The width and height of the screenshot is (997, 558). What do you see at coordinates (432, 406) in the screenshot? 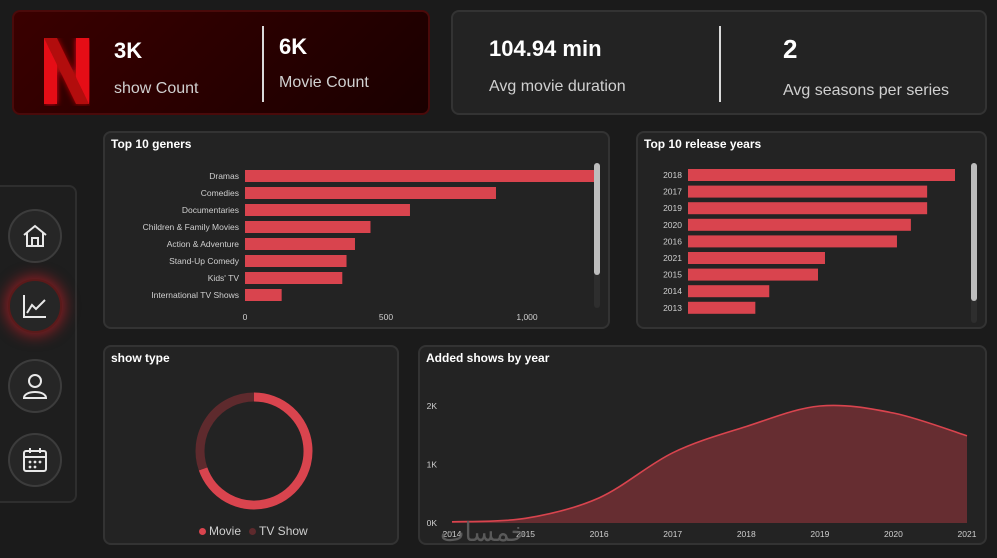
I see `area-y-tick: 2K` at bounding box center [432, 406].